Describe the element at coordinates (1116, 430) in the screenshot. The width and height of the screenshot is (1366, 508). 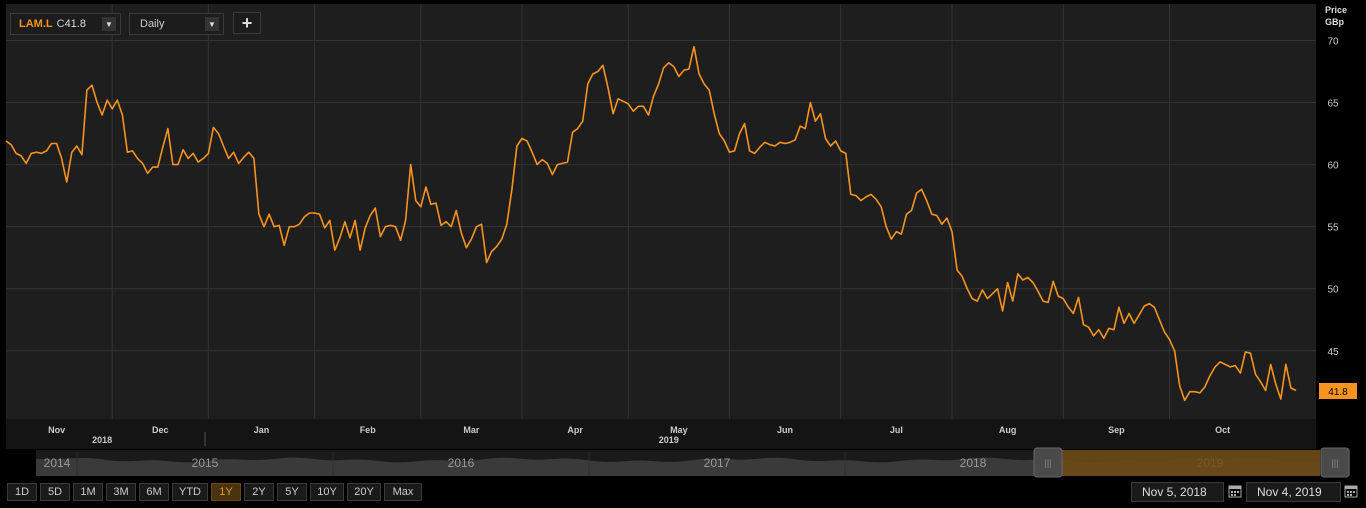
I see `x-tick-label: Sep` at that location.